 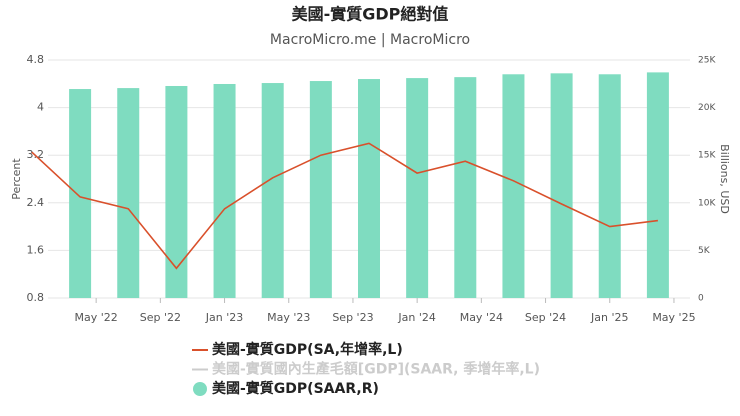 I want to click on x-tick-label: Sep '23, so click(x=352, y=317).